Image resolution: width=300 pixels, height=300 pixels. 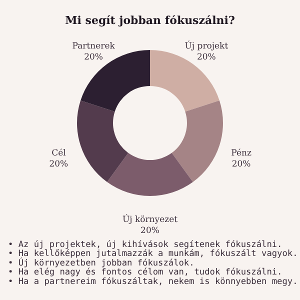 I want to click on slice-label: Pénz, so click(x=241, y=153).